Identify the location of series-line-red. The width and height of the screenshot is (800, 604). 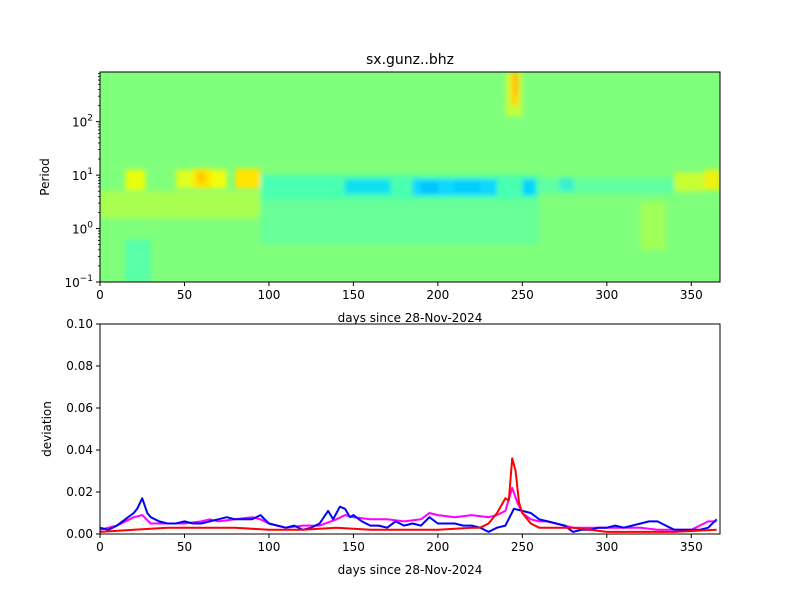
(408, 495).